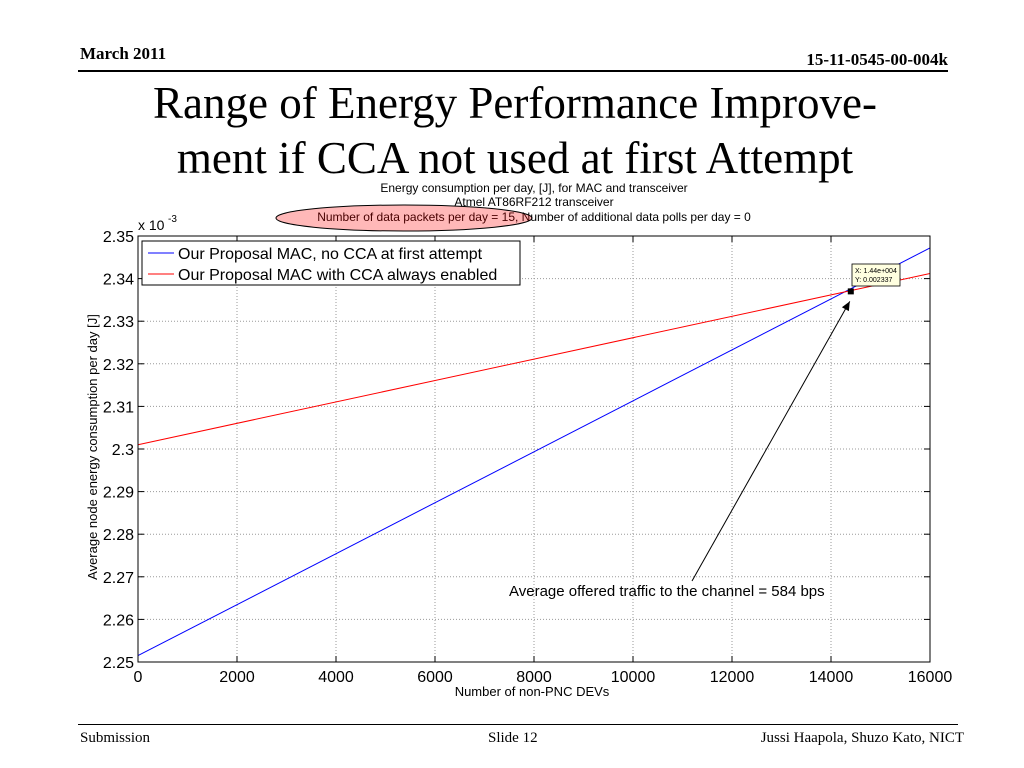  I want to click on y-multiplier: x 10, so click(151, 225).